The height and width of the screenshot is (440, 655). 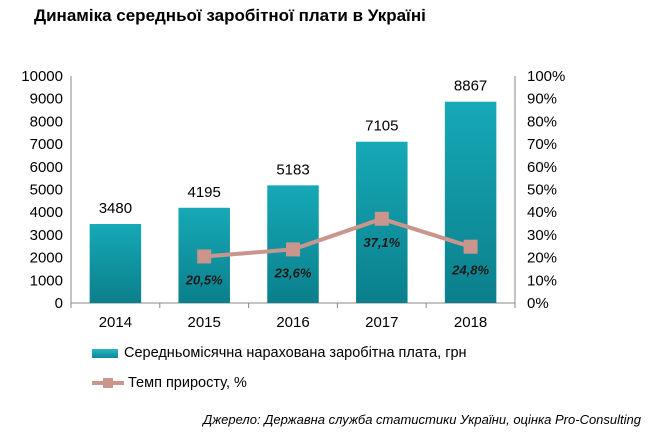 I want to click on growth-line, so click(x=338, y=237).